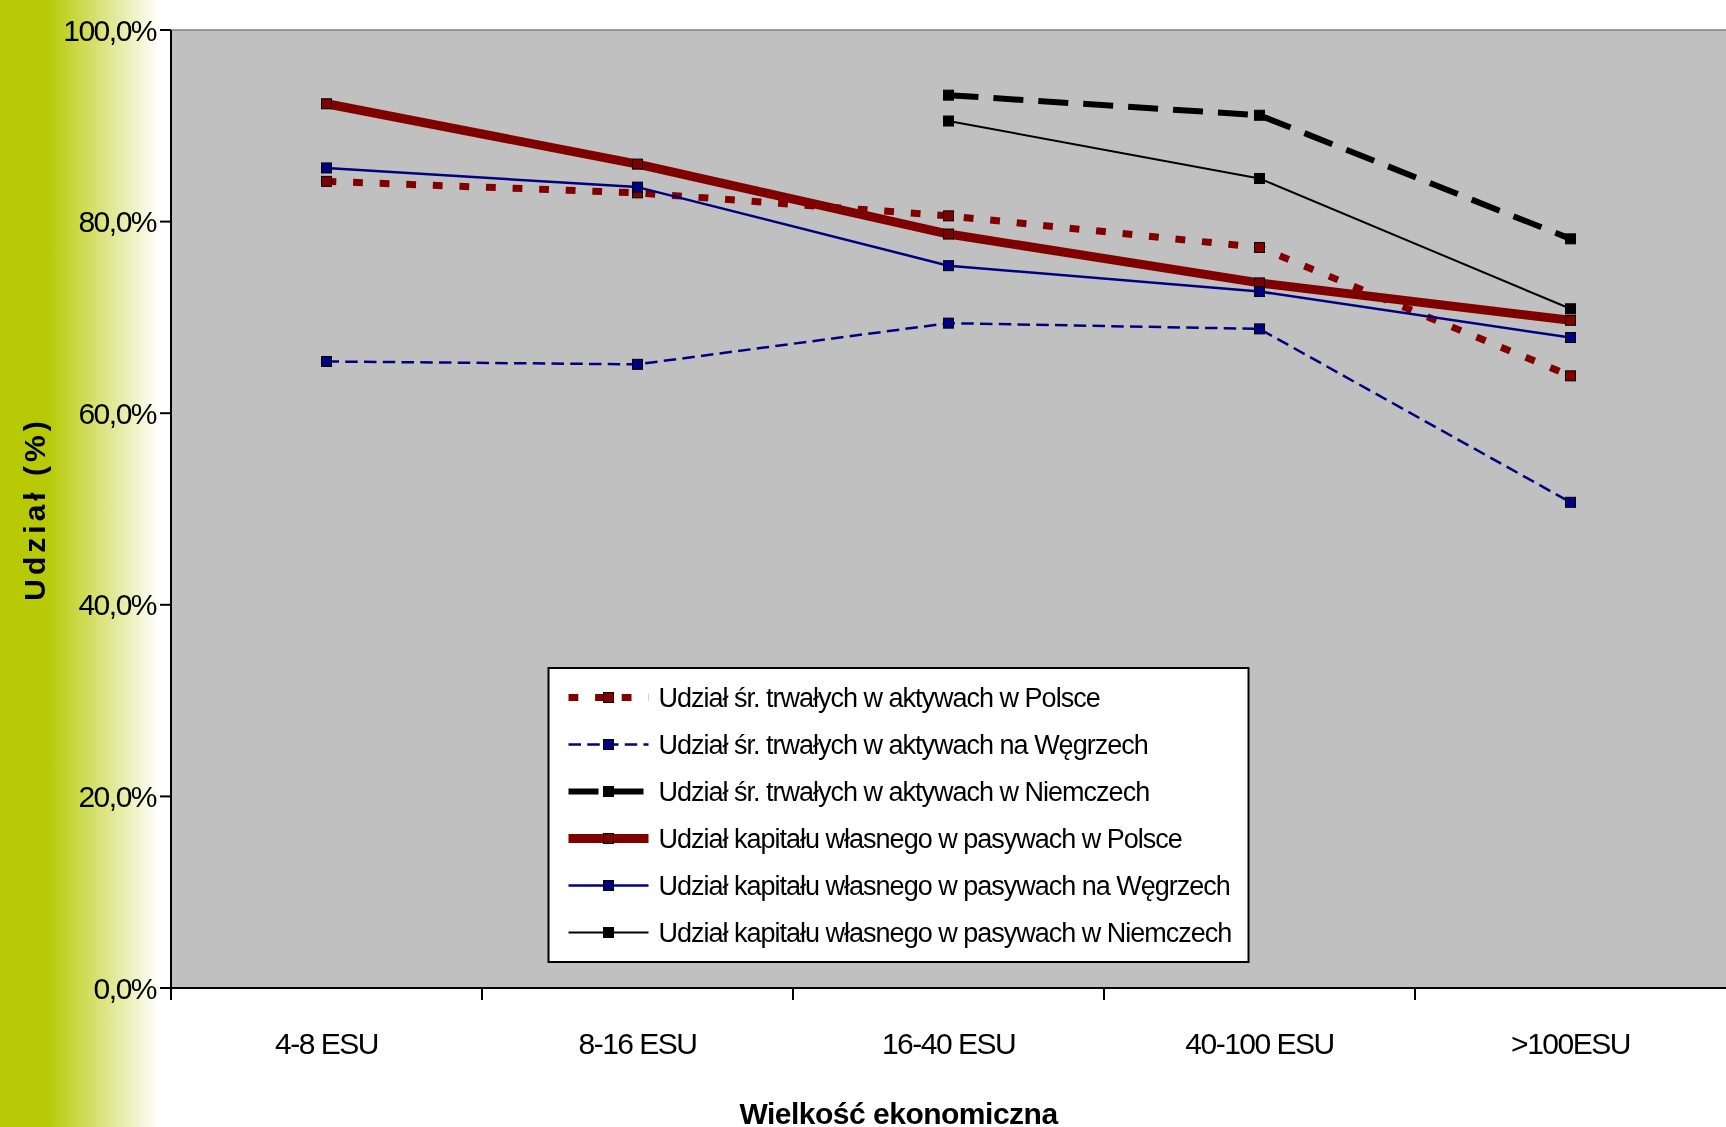 This screenshot has width=1726, height=1127. Describe the element at coordinates (879, 697) in the screenshot. I see `legend-label: Udział śr. trwałych w aktywach w Polsce` at that location.